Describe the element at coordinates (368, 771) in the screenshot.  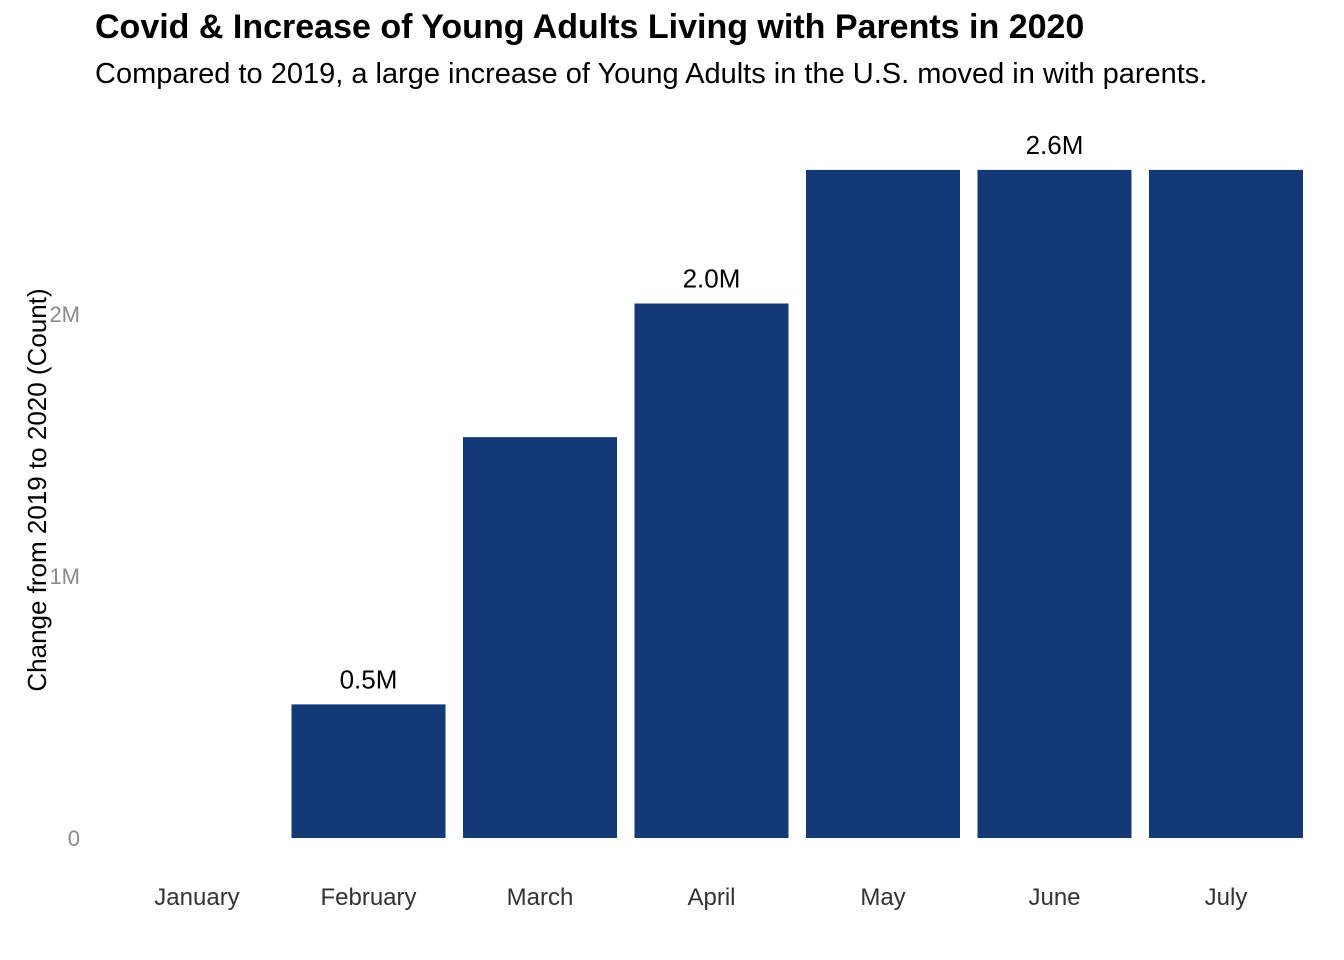
I see `bar-february` at that location.